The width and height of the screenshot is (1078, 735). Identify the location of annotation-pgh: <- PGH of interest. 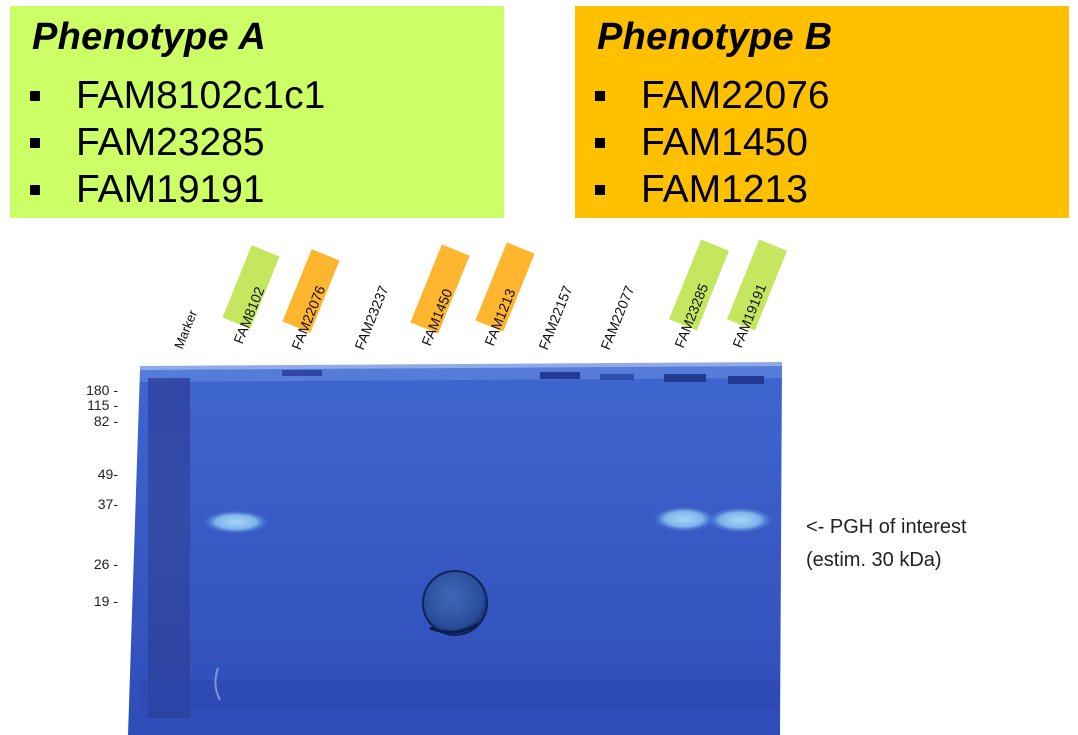
(886, 527).